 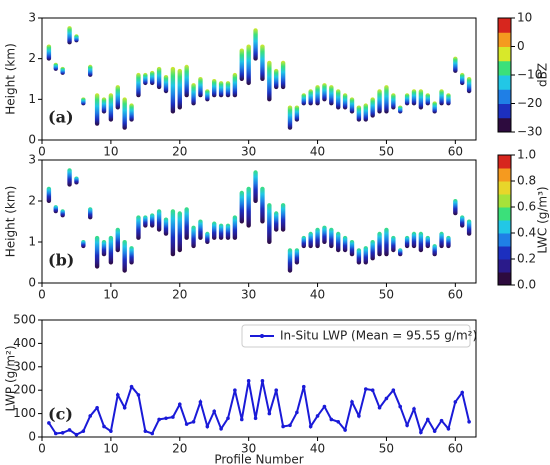 What do you see at coordinates (526, 155) in the screenshot?
I see `colorbar-tick-label: 1.0` at bounding box center [526, 155].